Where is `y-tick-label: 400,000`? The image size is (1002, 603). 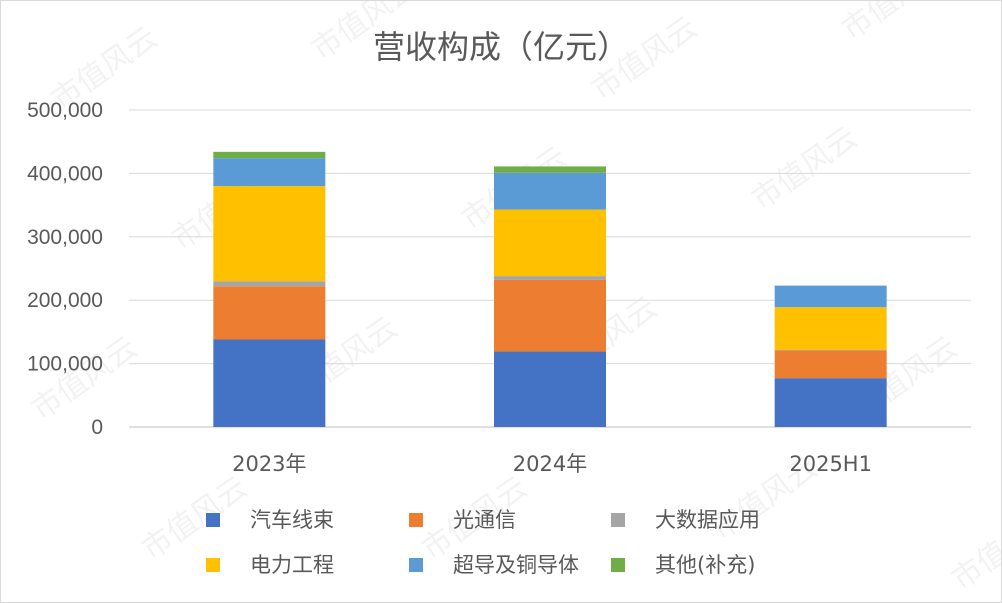 y-tick-label: 400,000 is located at coordinates (65, 173).